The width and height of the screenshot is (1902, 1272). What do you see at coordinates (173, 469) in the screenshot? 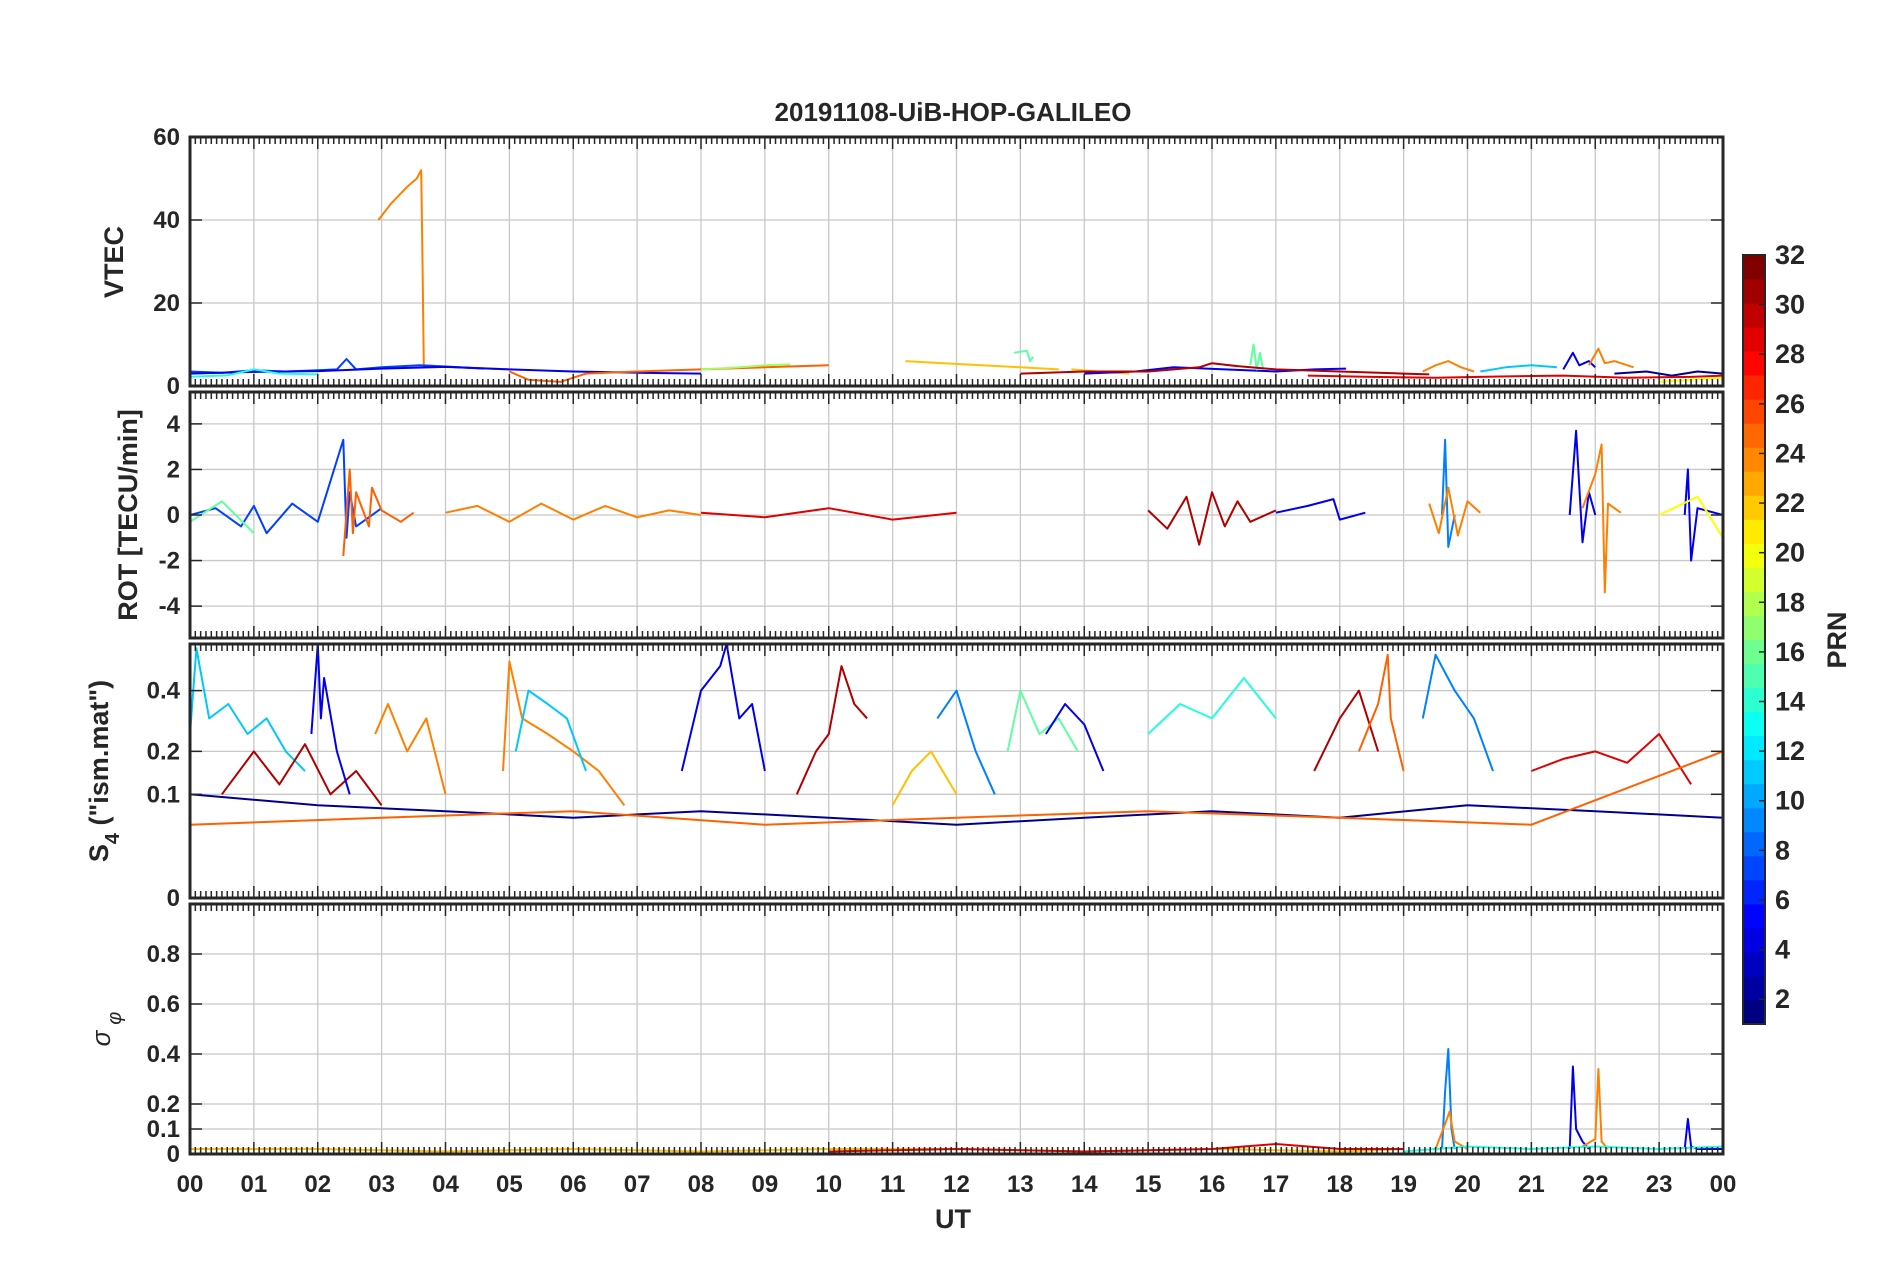
I see `y-tick-label: 2` at bounding box center [173, 469].